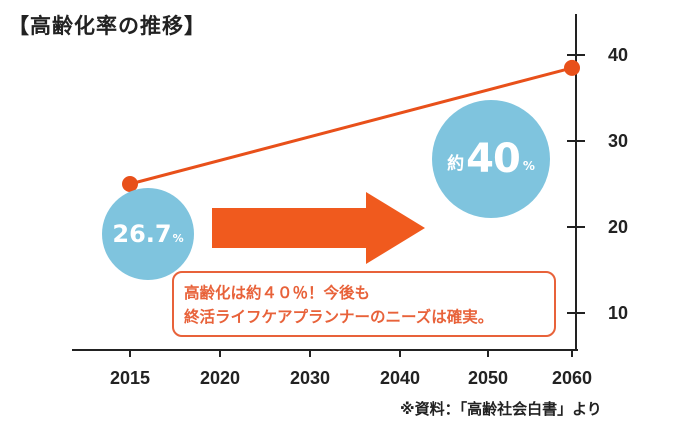 This screenshot has width=700, height=436. I want to click on x-tick-label: 2015, so click(130, 378).